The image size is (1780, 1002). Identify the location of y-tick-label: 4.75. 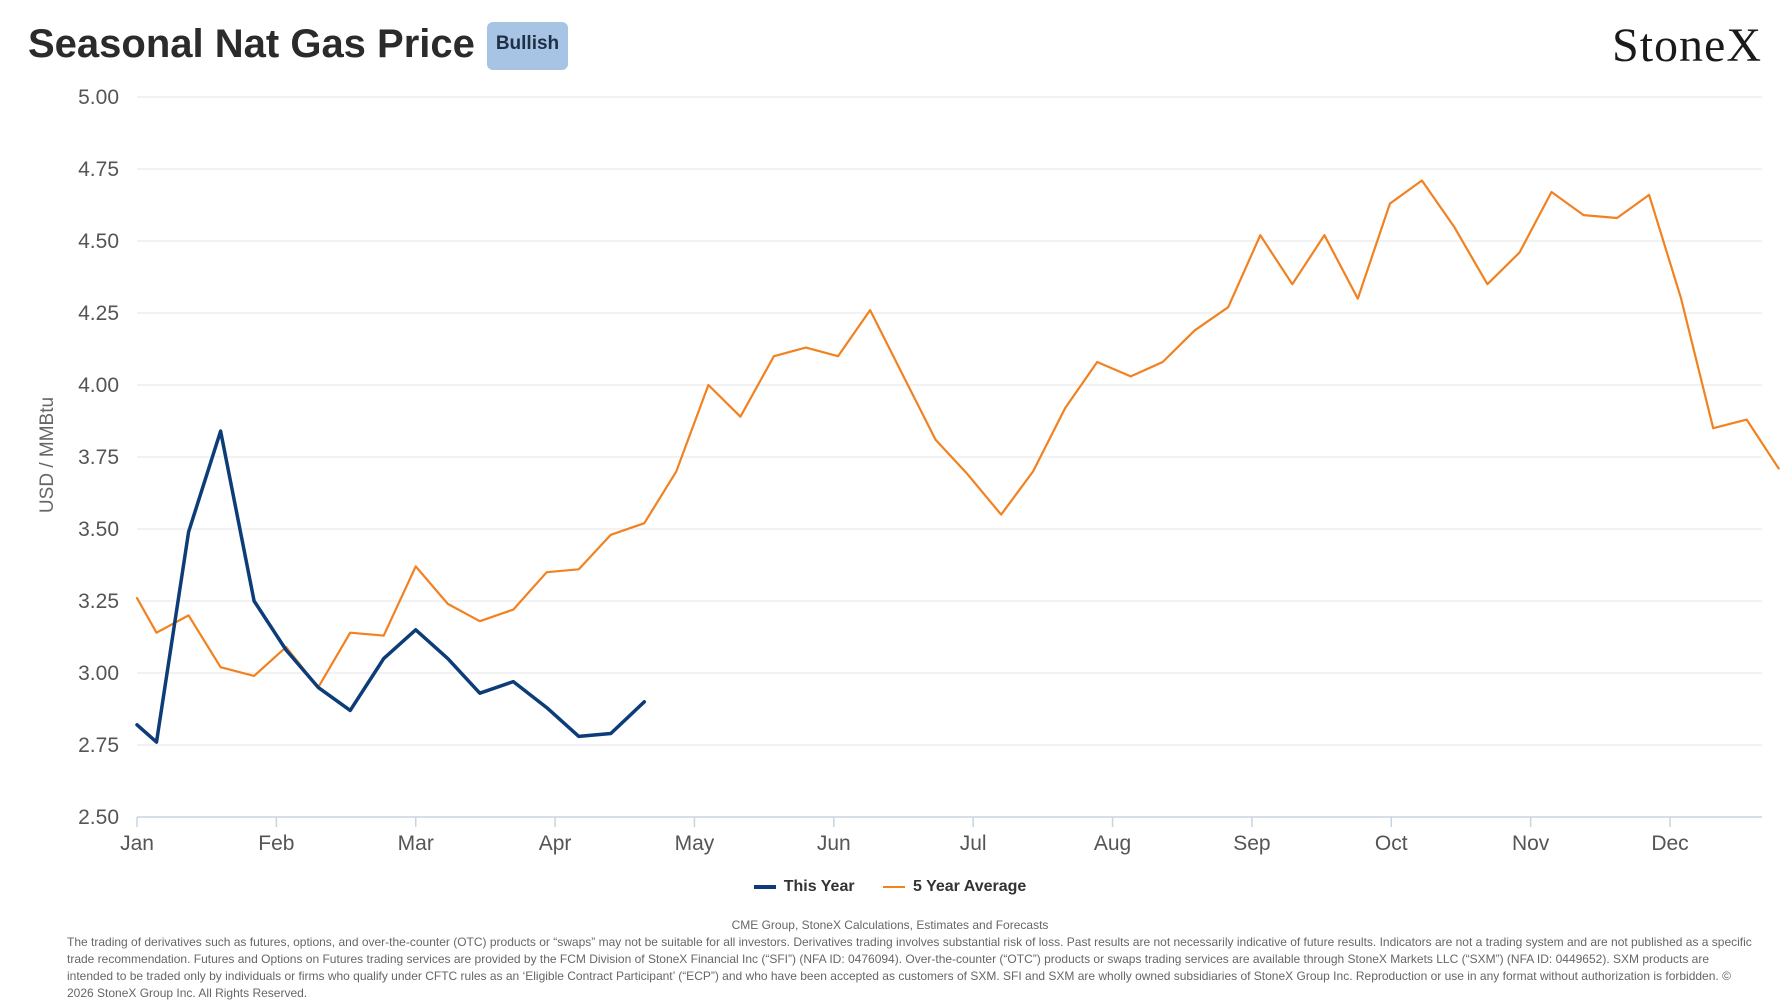
(98, 169).